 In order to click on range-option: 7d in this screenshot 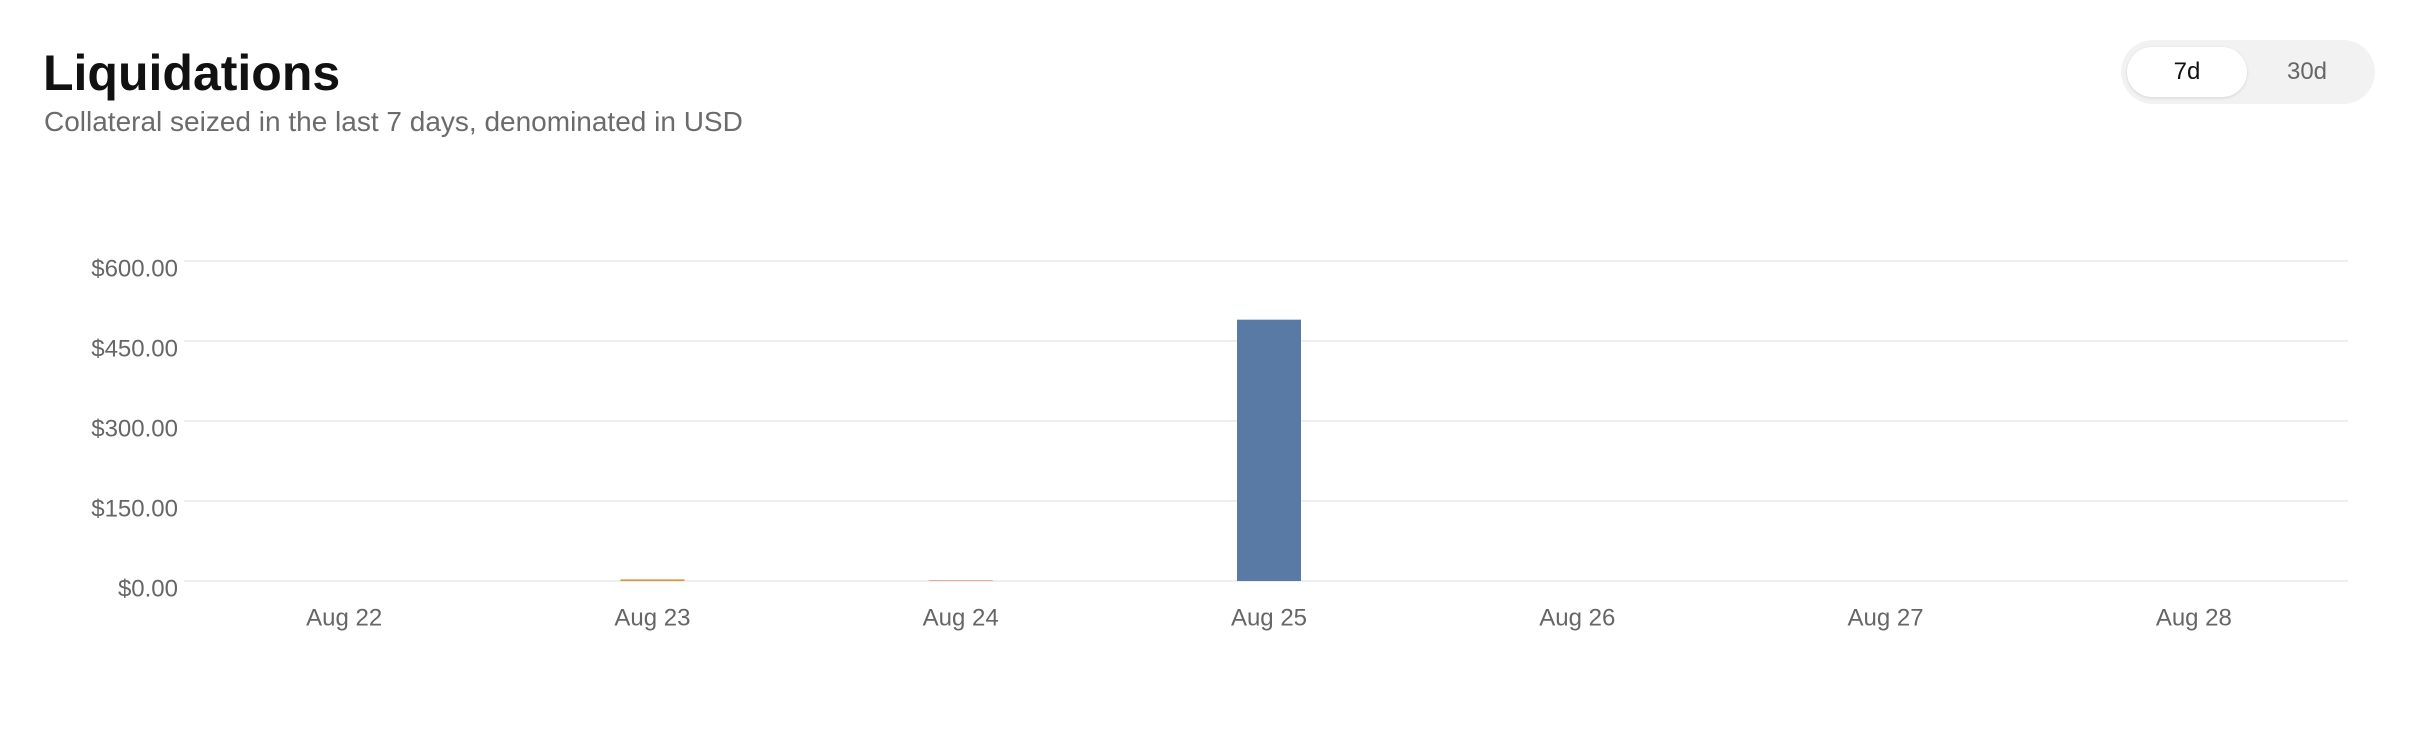, I will do `click(2187, 72)`.